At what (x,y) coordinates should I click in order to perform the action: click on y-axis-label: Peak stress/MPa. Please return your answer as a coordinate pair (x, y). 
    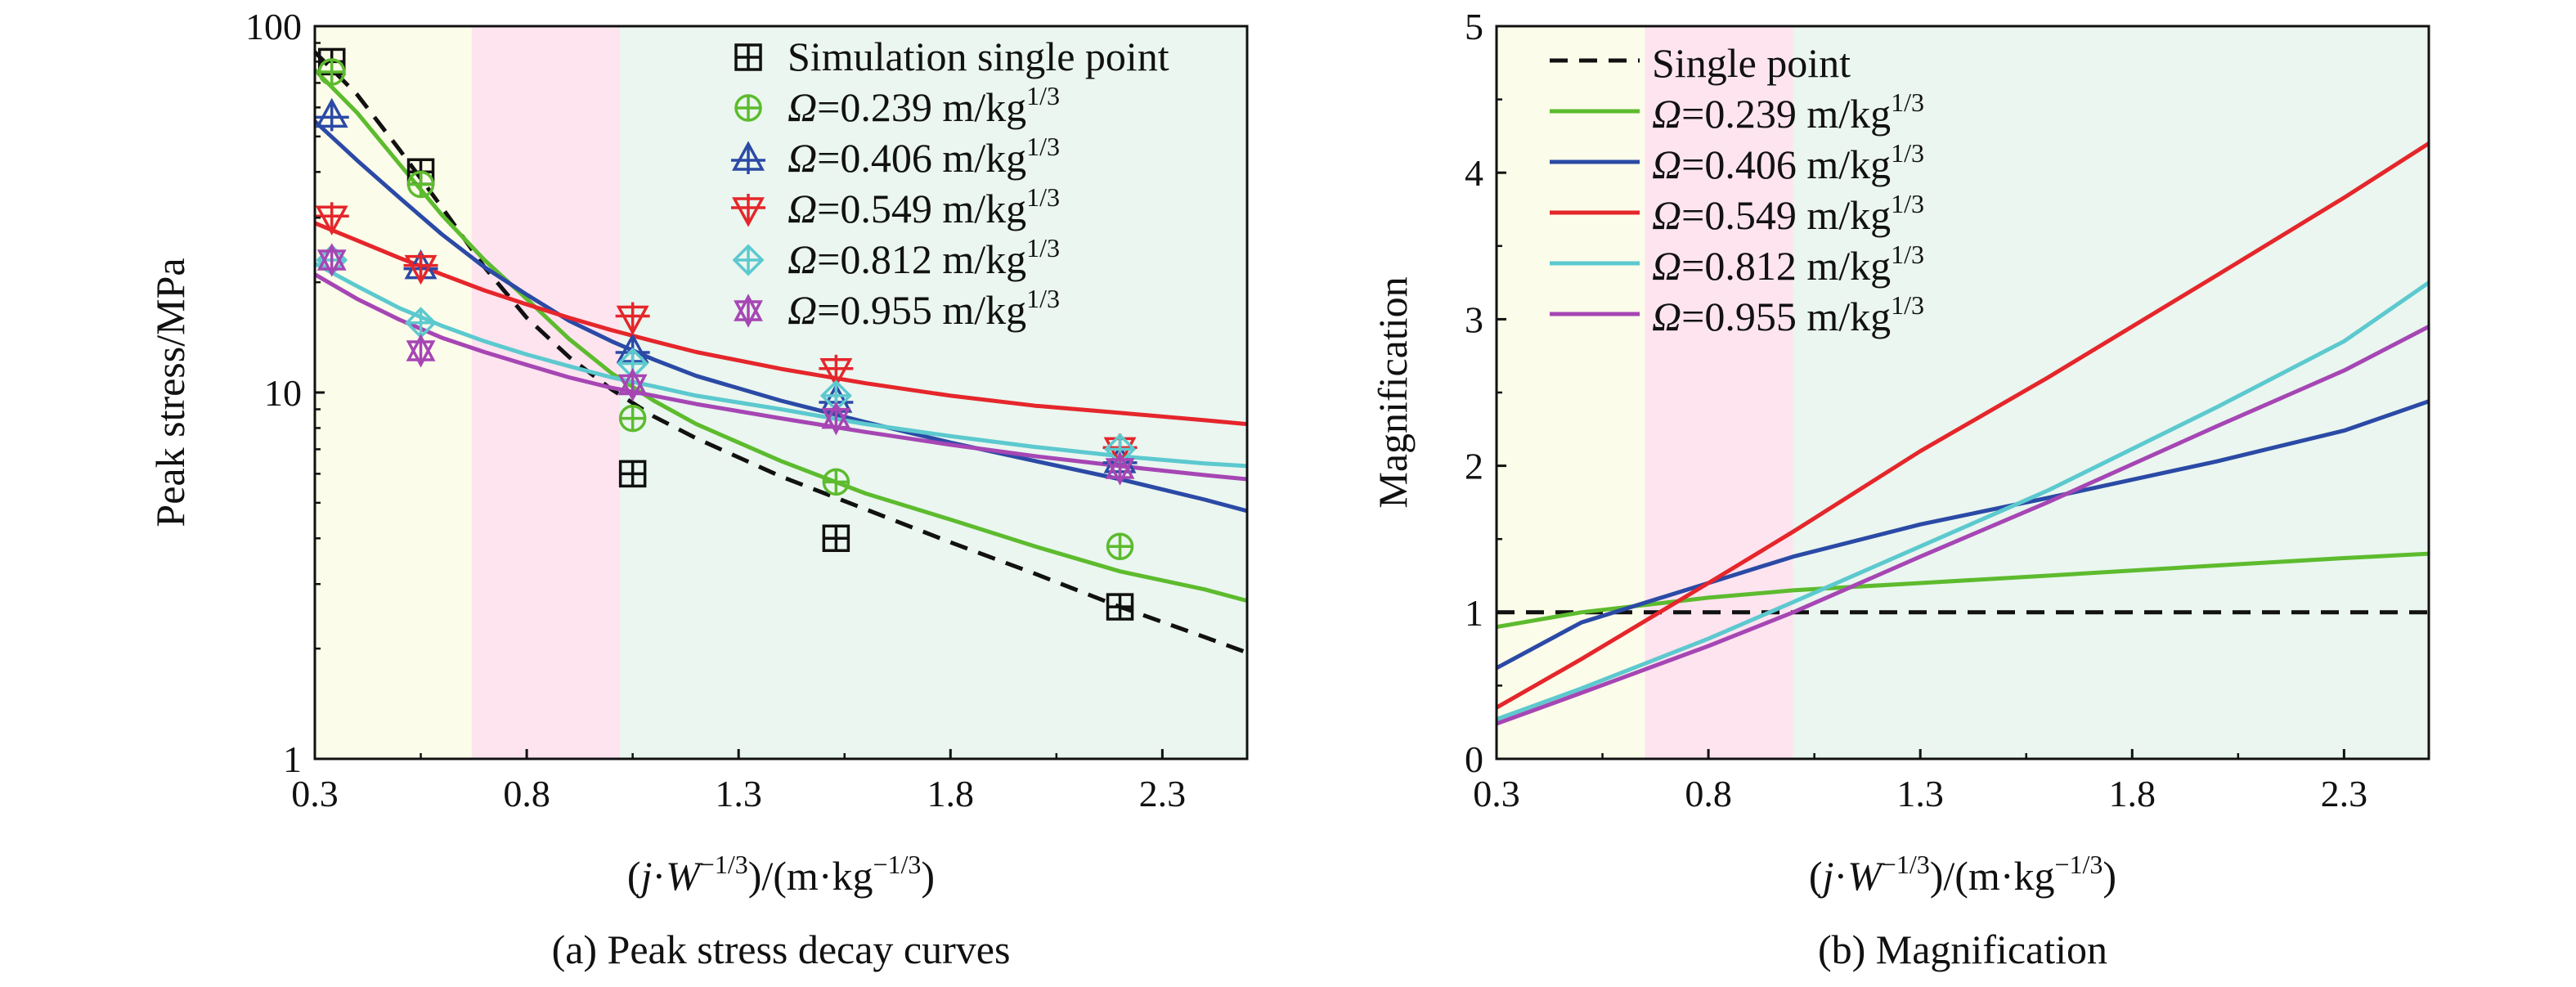
    Looking at the image, I should click on (170, 392).